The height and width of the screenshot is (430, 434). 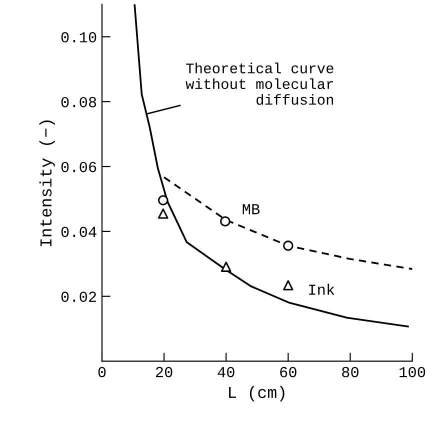 I want to click on x-tick-label: 20, so click(x=164, y=372).